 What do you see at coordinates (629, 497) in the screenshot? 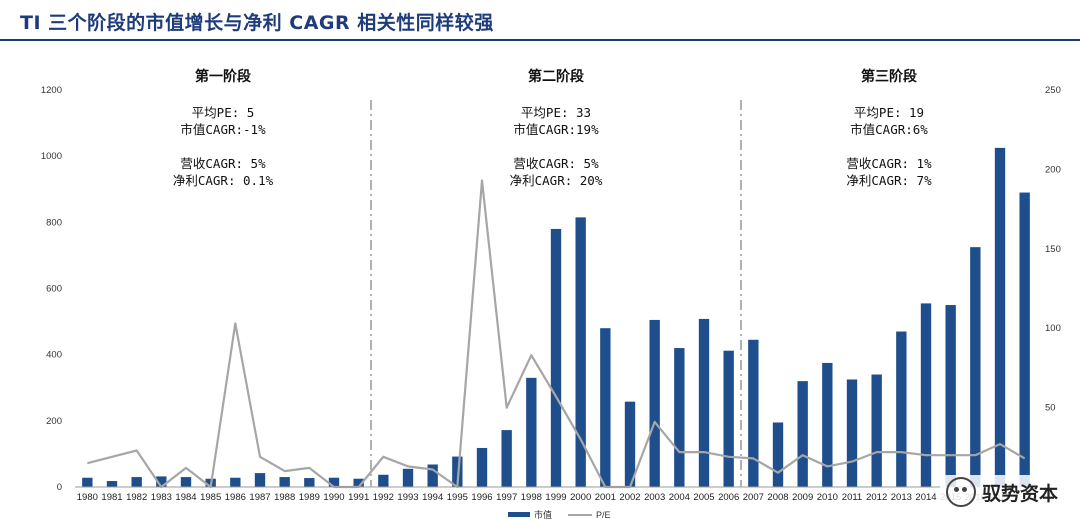
I see `x-tick-label: 2002` at bounding box center [629, 497].